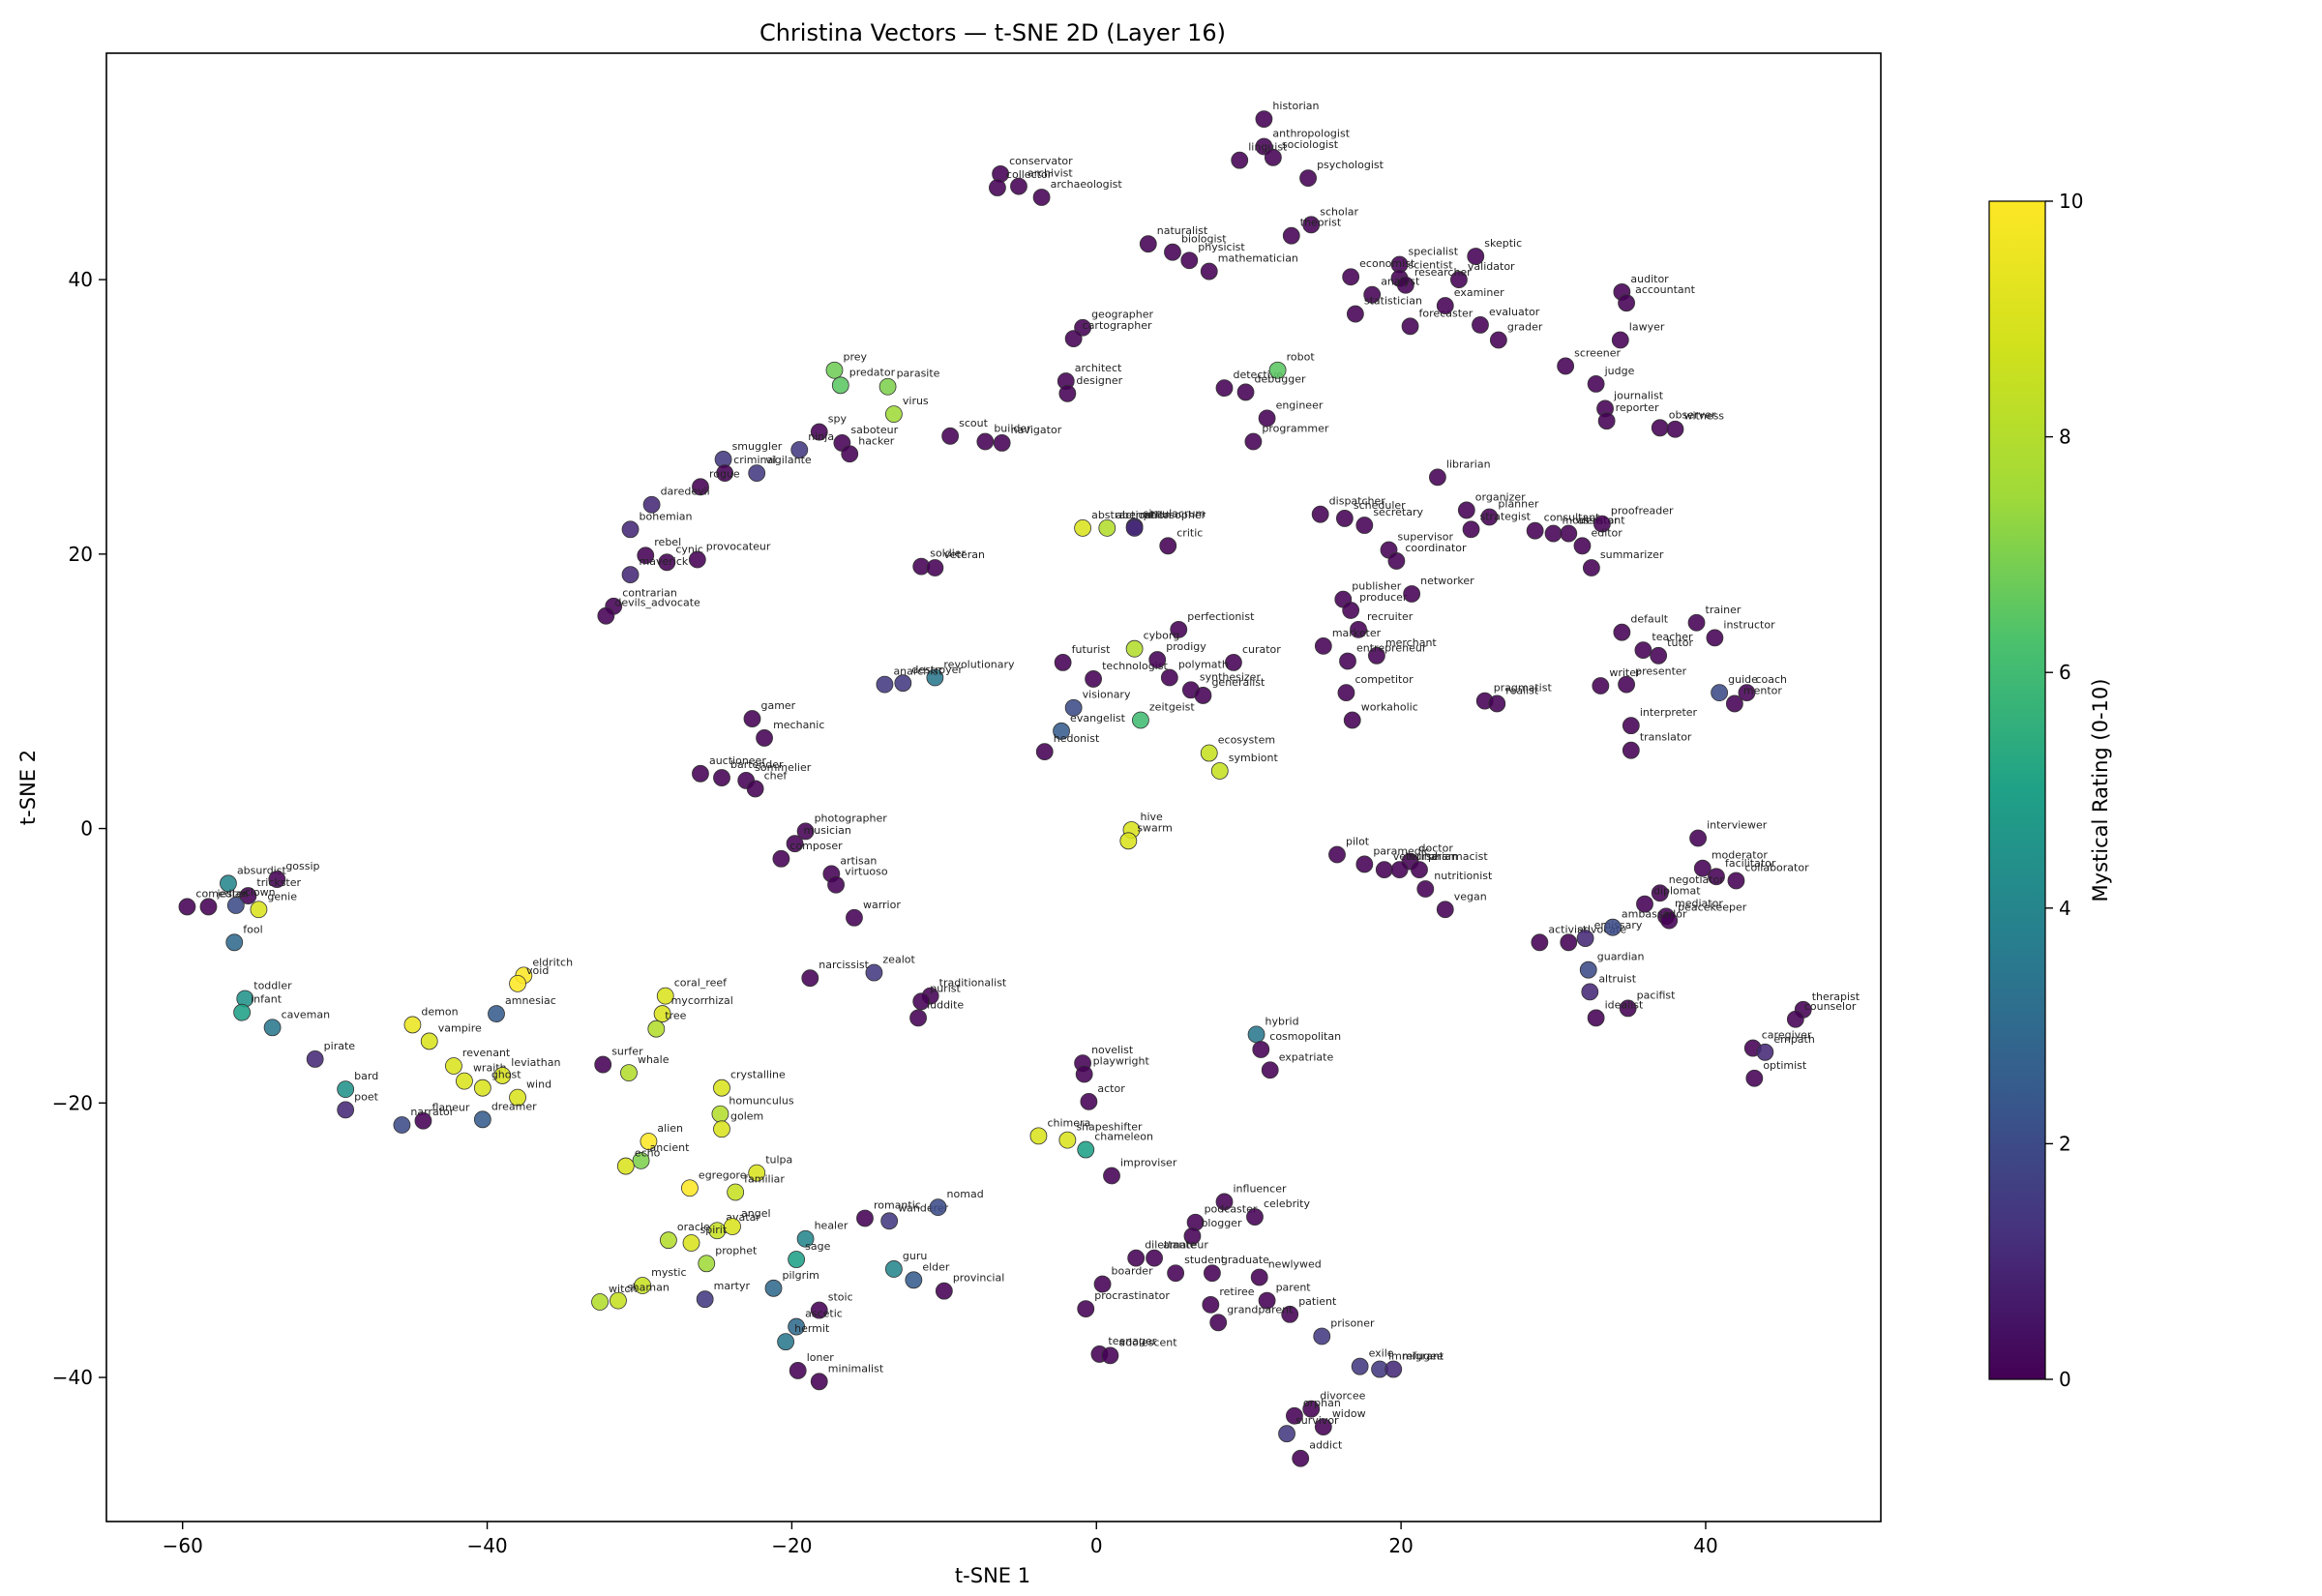  I want to click on point-label: pacifist, so click(1656, 995).